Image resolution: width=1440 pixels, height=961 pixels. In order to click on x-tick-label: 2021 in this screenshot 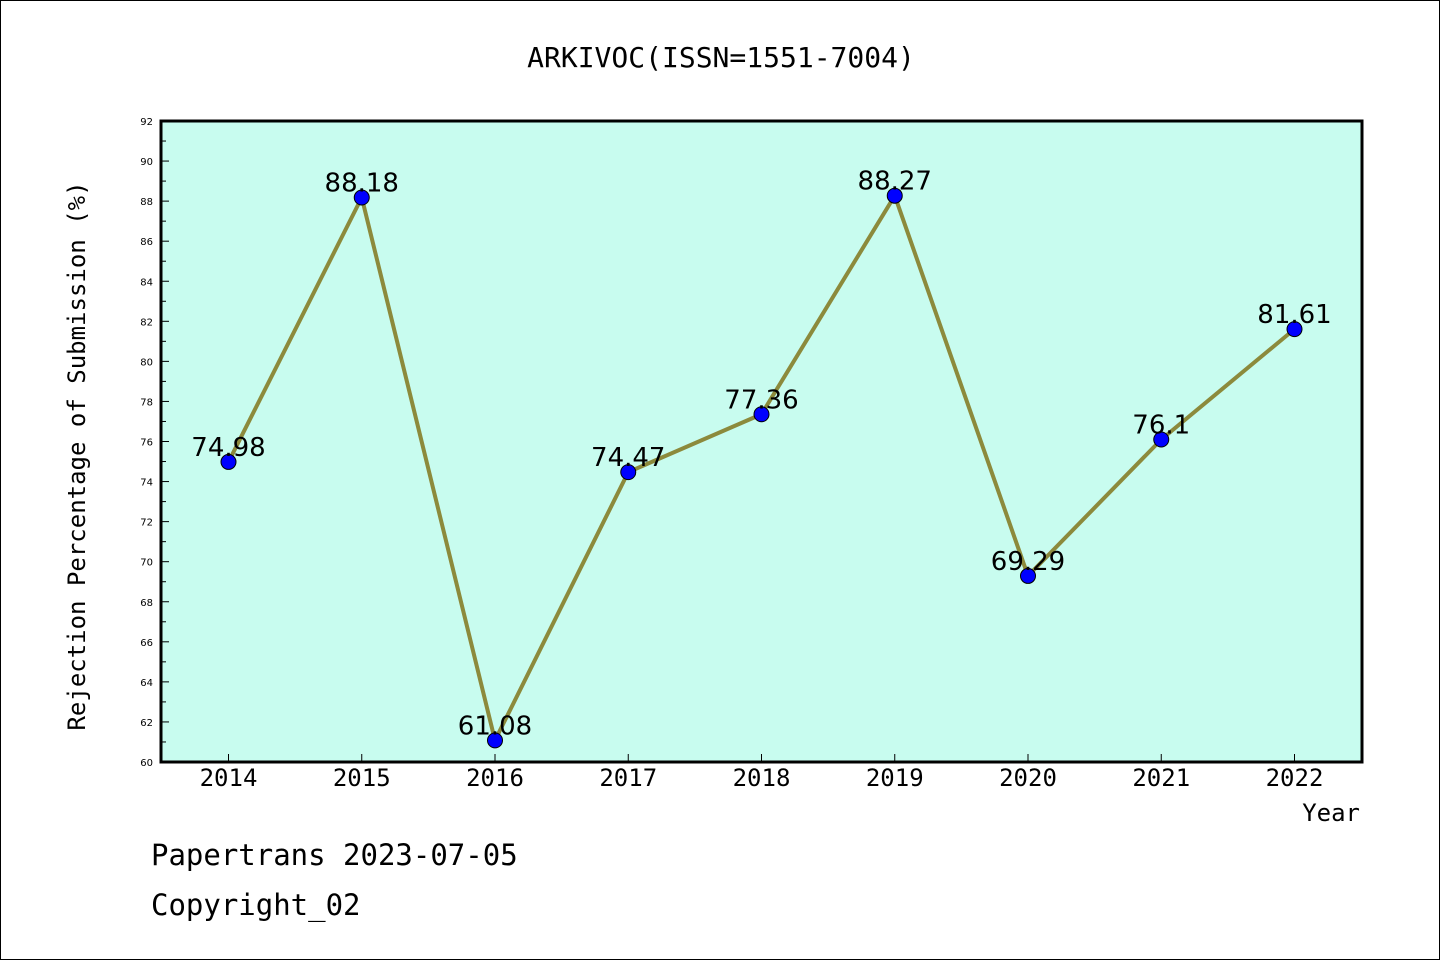, I will do `click(1161, 778)`.